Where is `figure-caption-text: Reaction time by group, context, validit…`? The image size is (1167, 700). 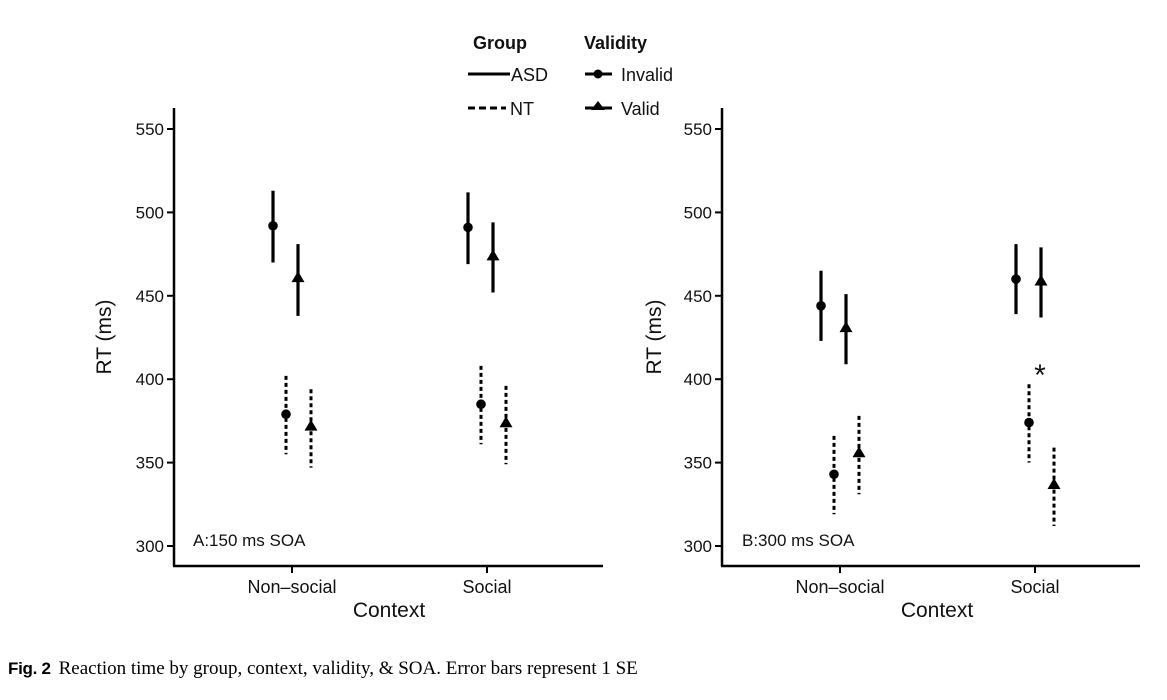 figure-caption-text: Reaction time by group, context, validit… is located at coordinates (348, 668).